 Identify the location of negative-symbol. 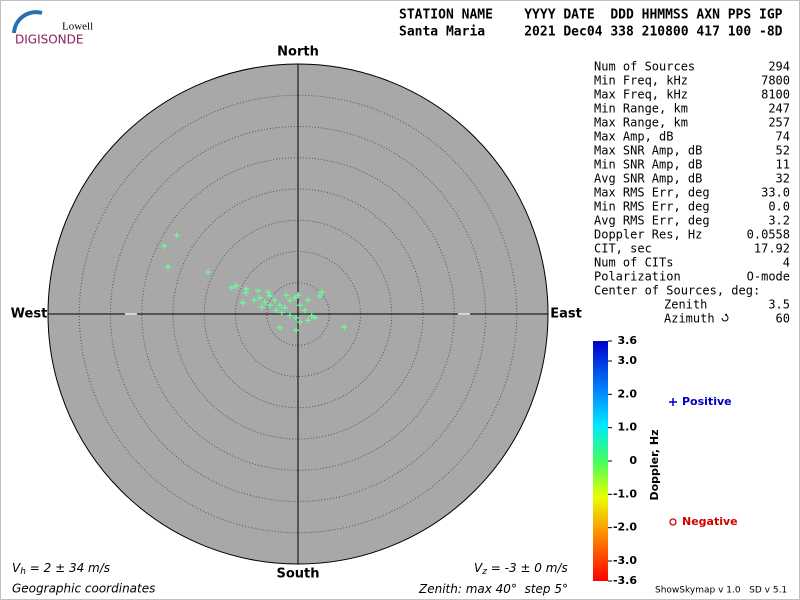
(673, 522).